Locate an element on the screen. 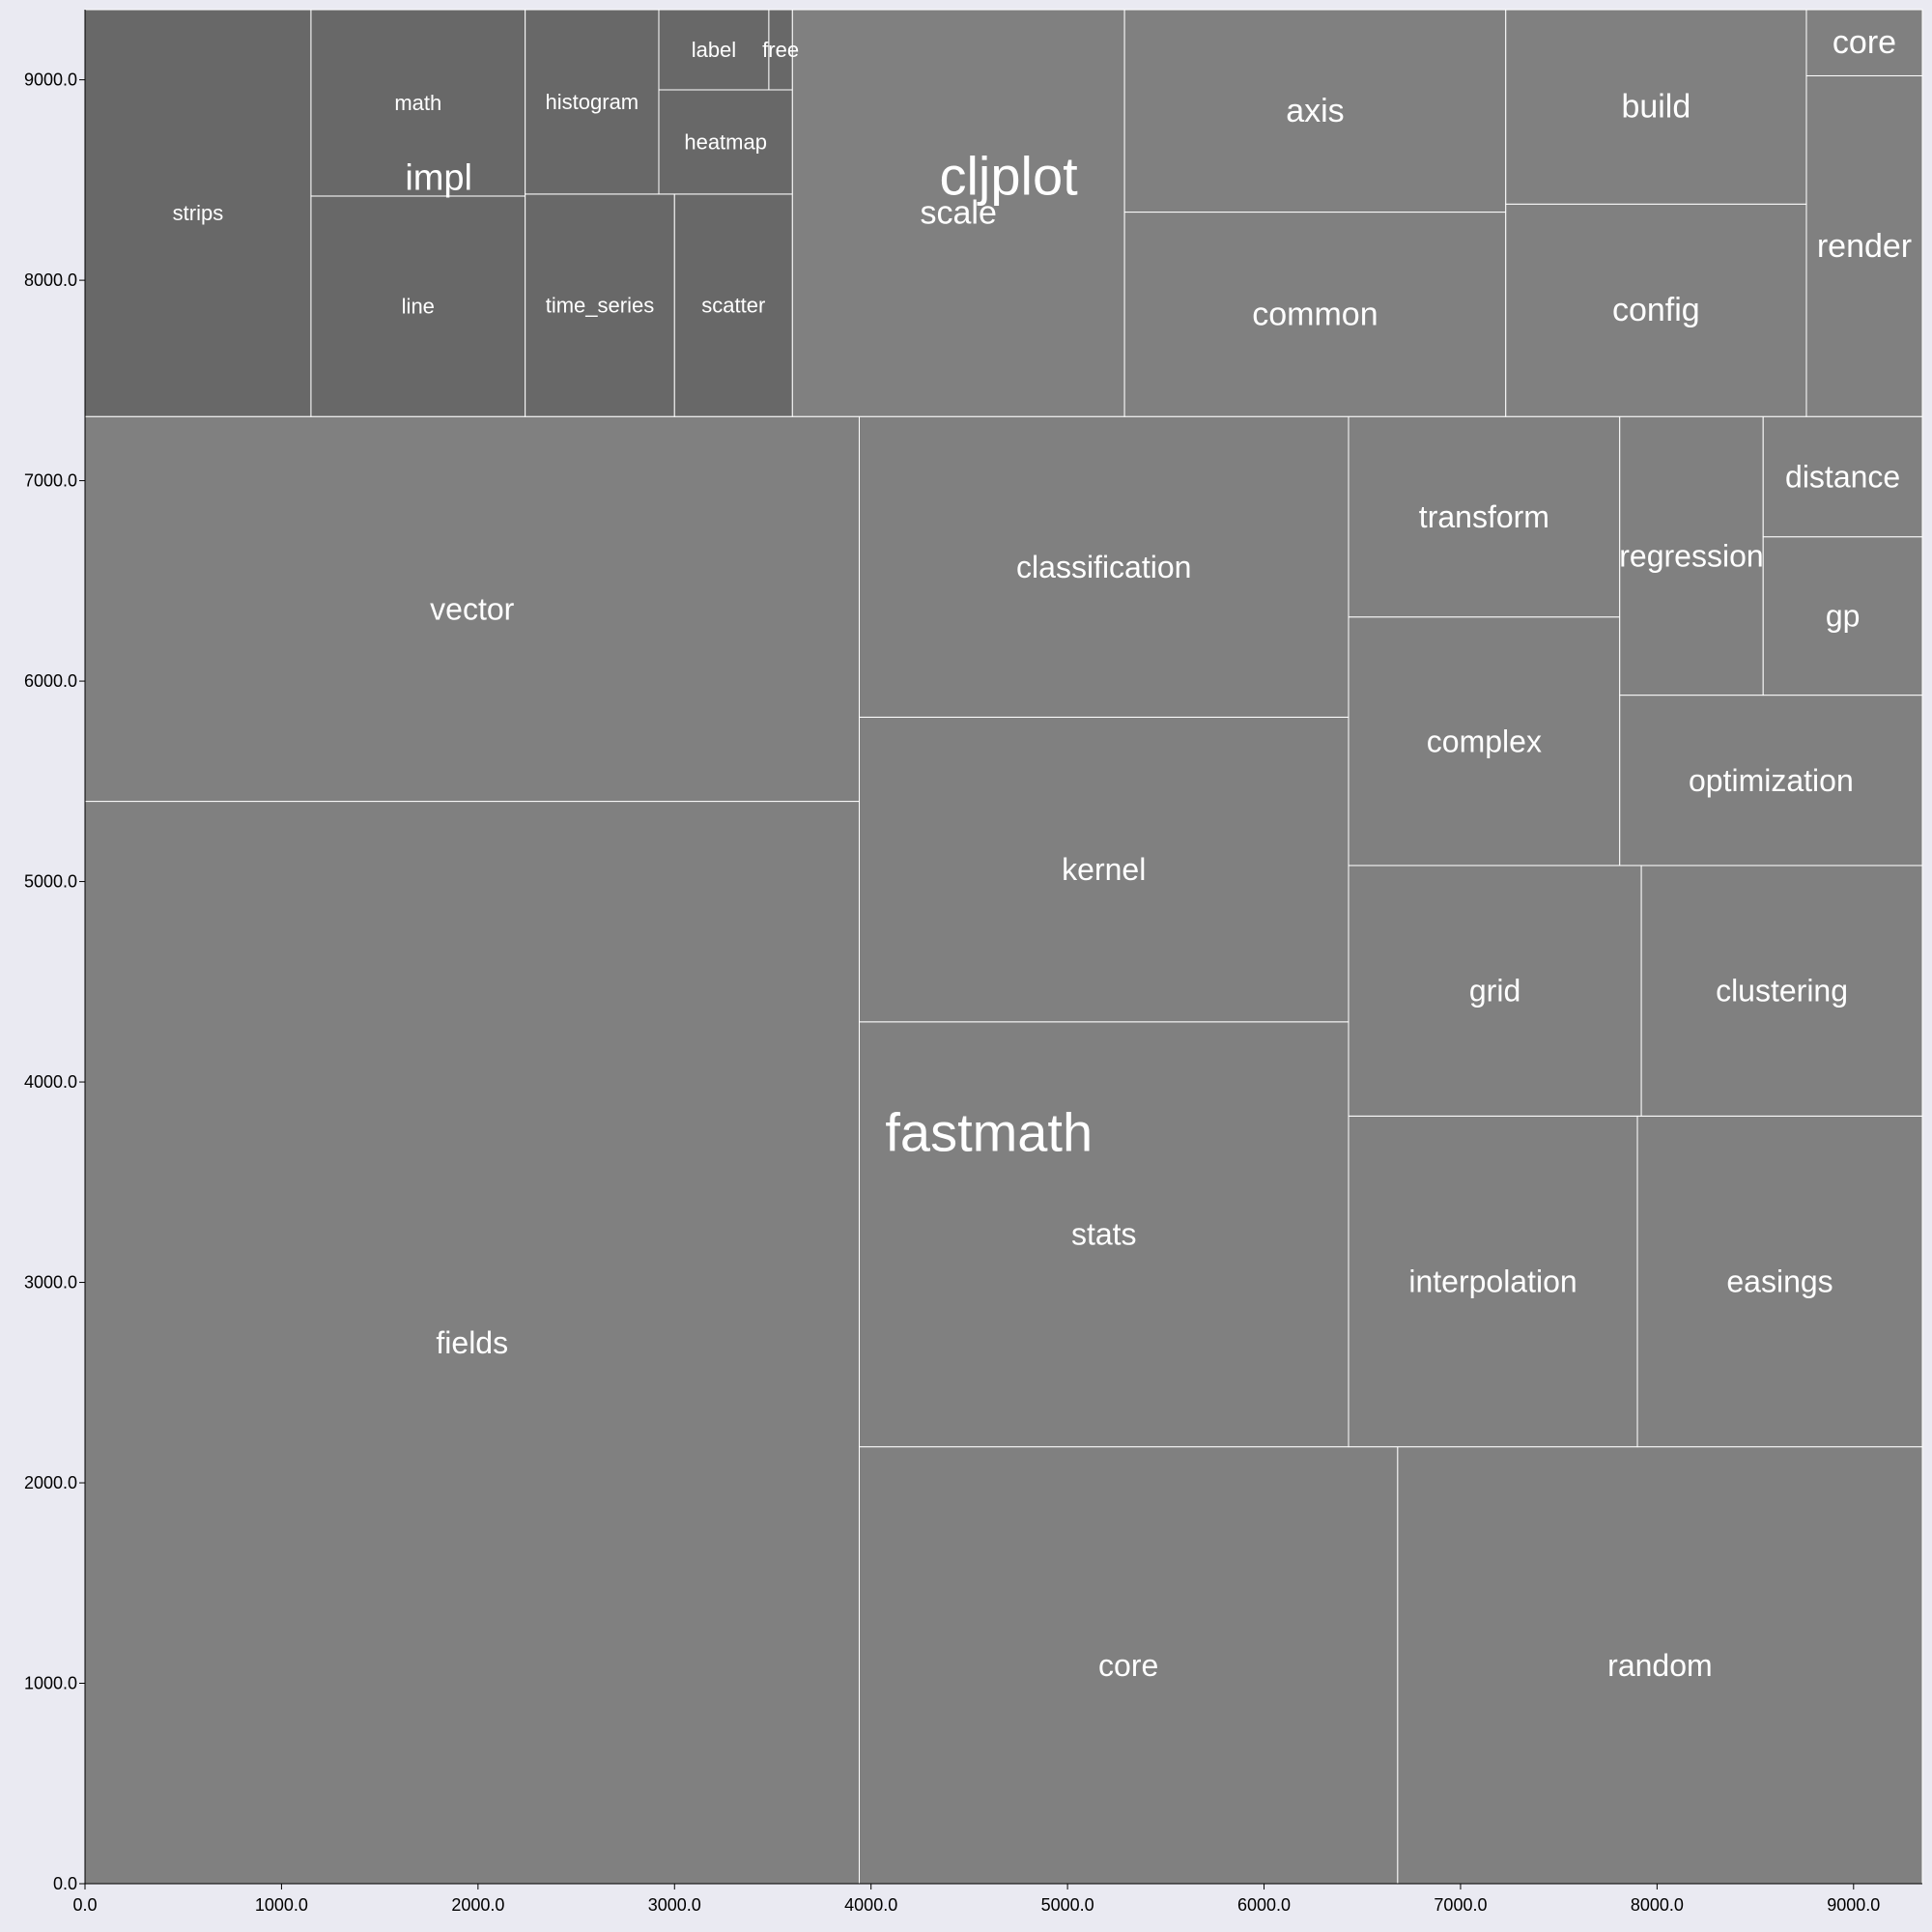 This screenshot has width=1932, height=1932. cell-impl-strips is located at coordinates (198, 213).